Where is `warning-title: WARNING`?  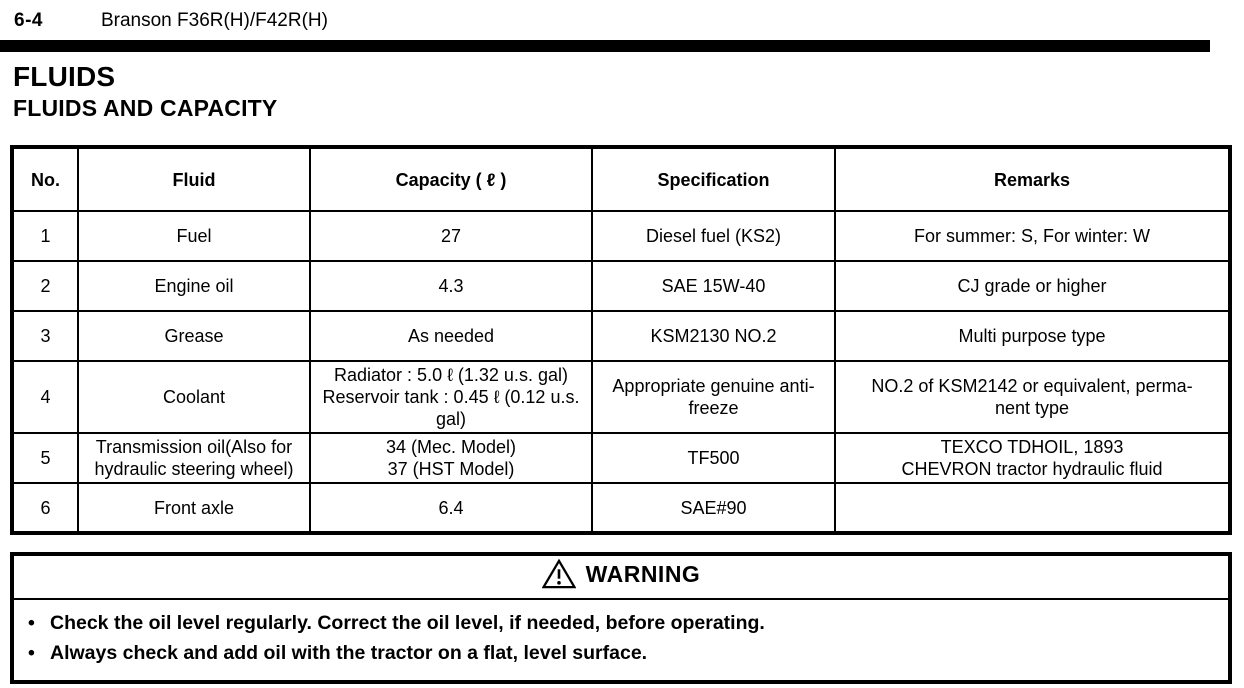
warning-title: WARNING is located at coordinates (643, 573).